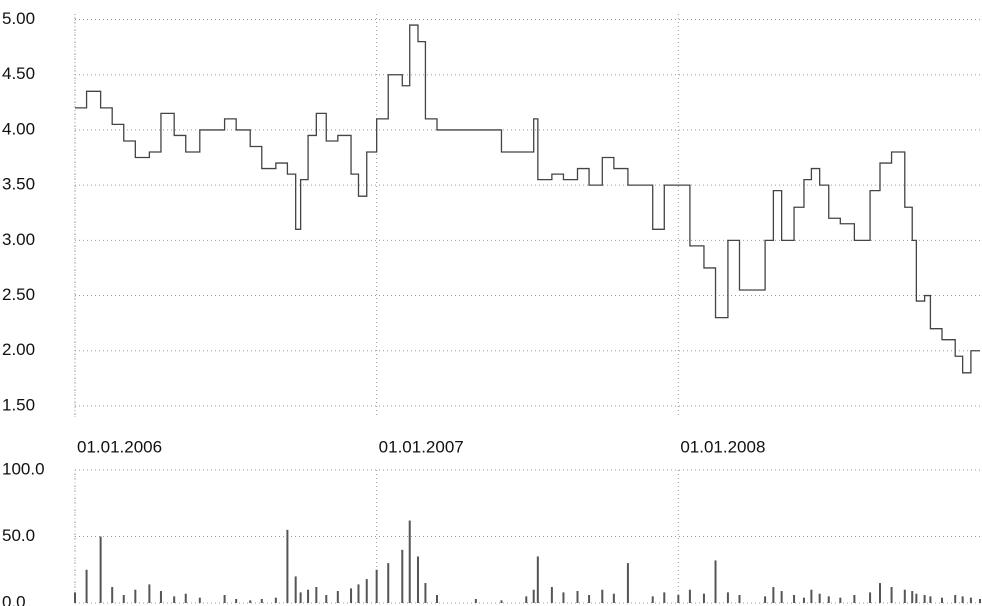  What do you see at coordinates (18, 349) in the screenshot?
I see `y-tick-label: 2.00` at bounding box center [18, 349].